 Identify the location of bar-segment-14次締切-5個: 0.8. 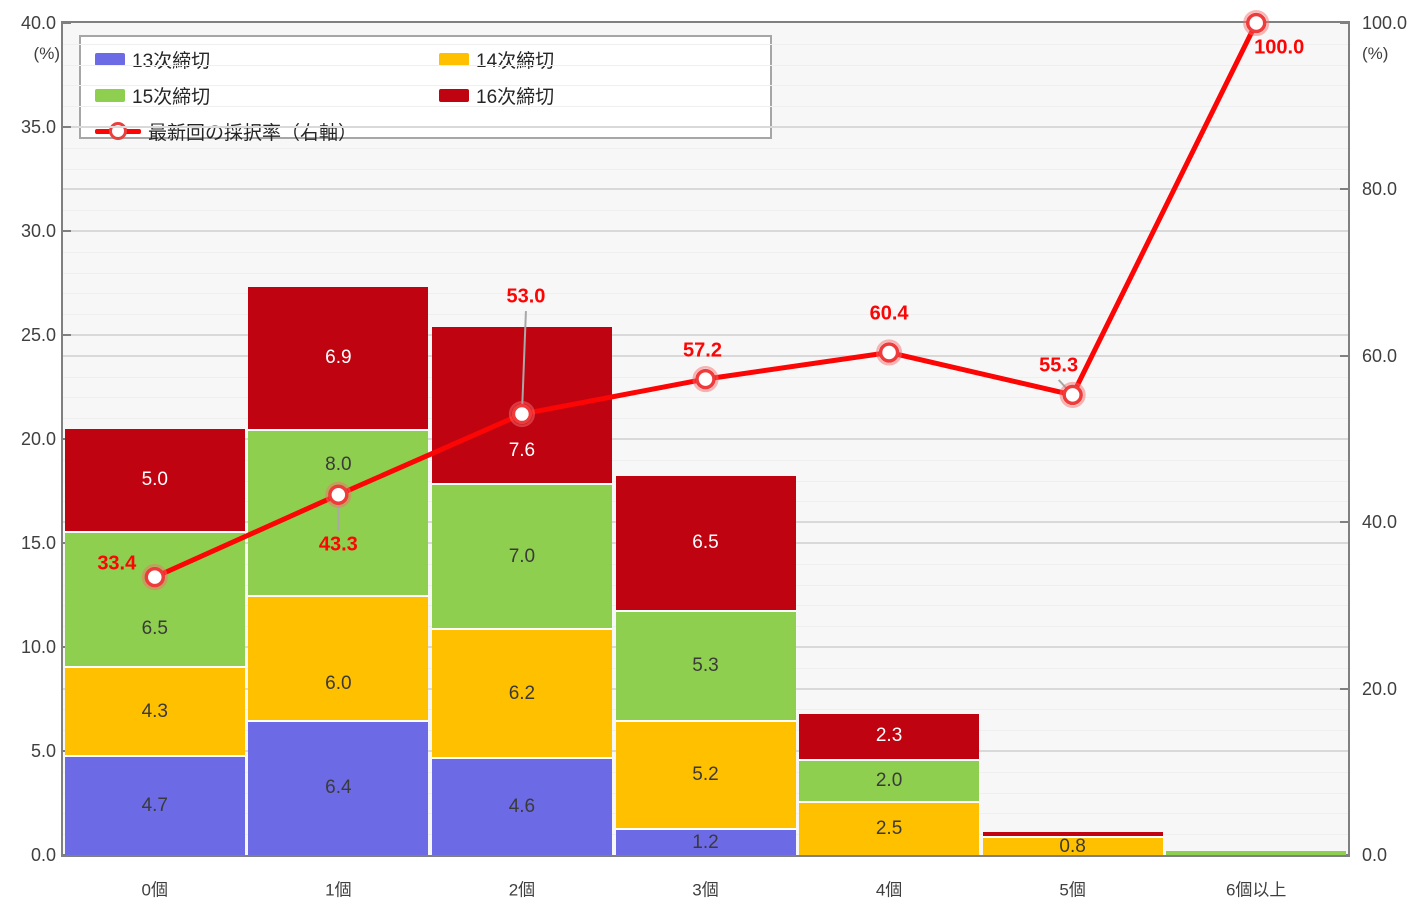
(1072, 846).